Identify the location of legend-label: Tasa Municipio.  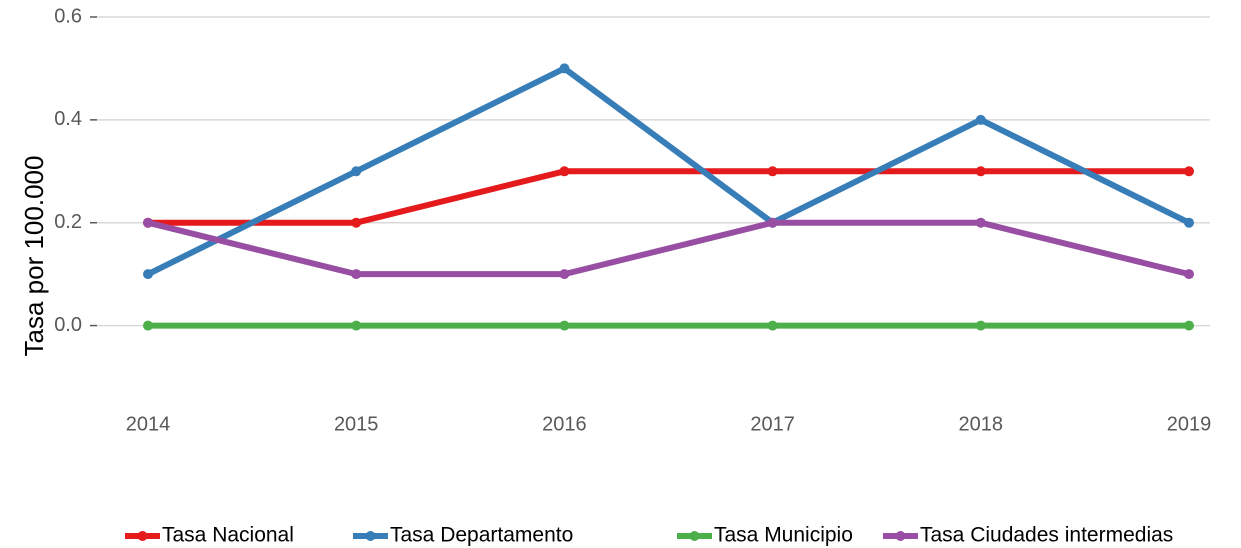
(783, 535).